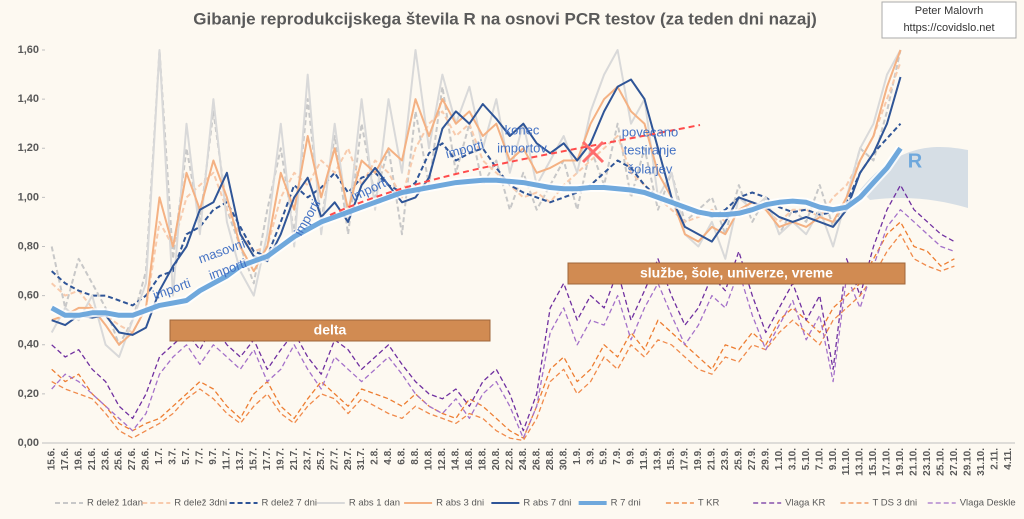 The height and width of the screenshot is (519, 1024). Describe the element at coordinates (522, 147) in the screenshot. I see `annotation: importov` at that location.